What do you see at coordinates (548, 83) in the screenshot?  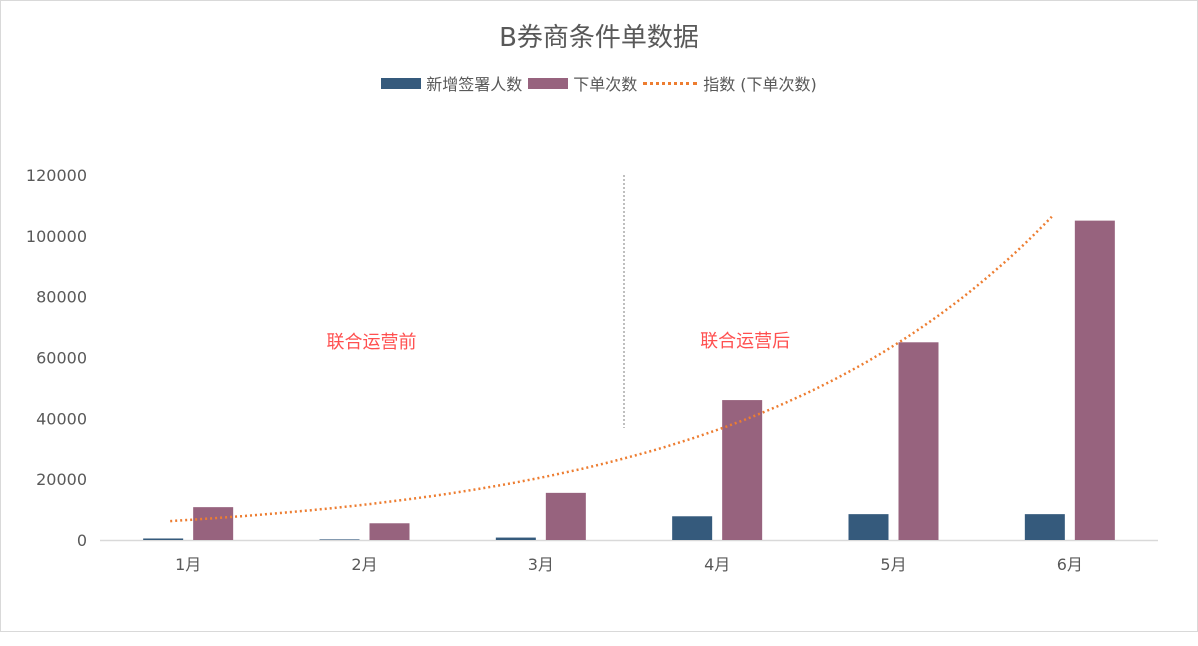 I see `legend-swatch-orders` at bounding box center [548, 83].